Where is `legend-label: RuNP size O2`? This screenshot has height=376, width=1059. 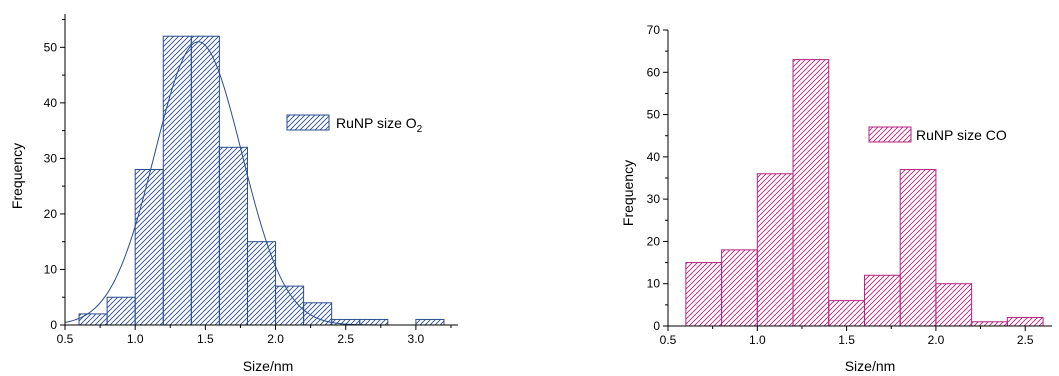
legend-label: RuNP size O2 is located at coordinates (379, 125).